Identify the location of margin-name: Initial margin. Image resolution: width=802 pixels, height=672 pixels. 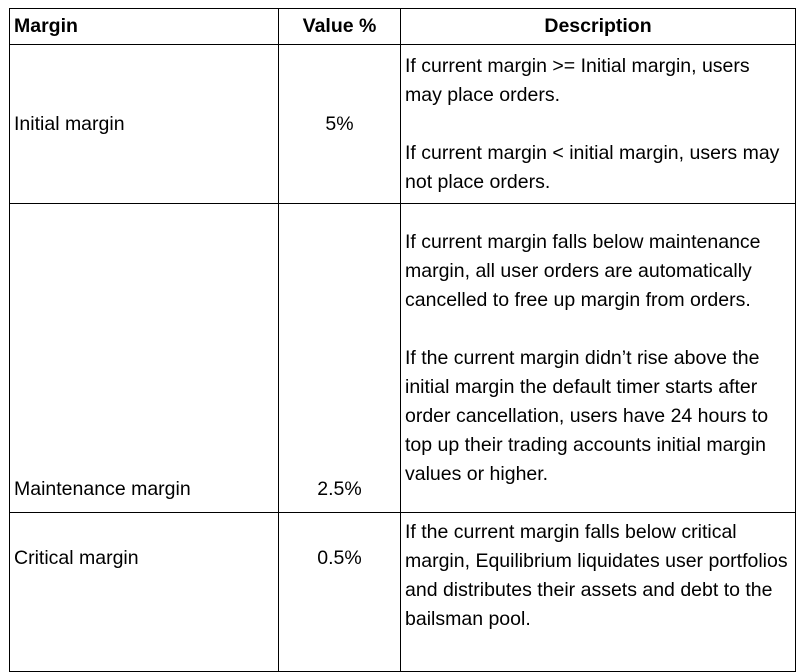
(144, 124).